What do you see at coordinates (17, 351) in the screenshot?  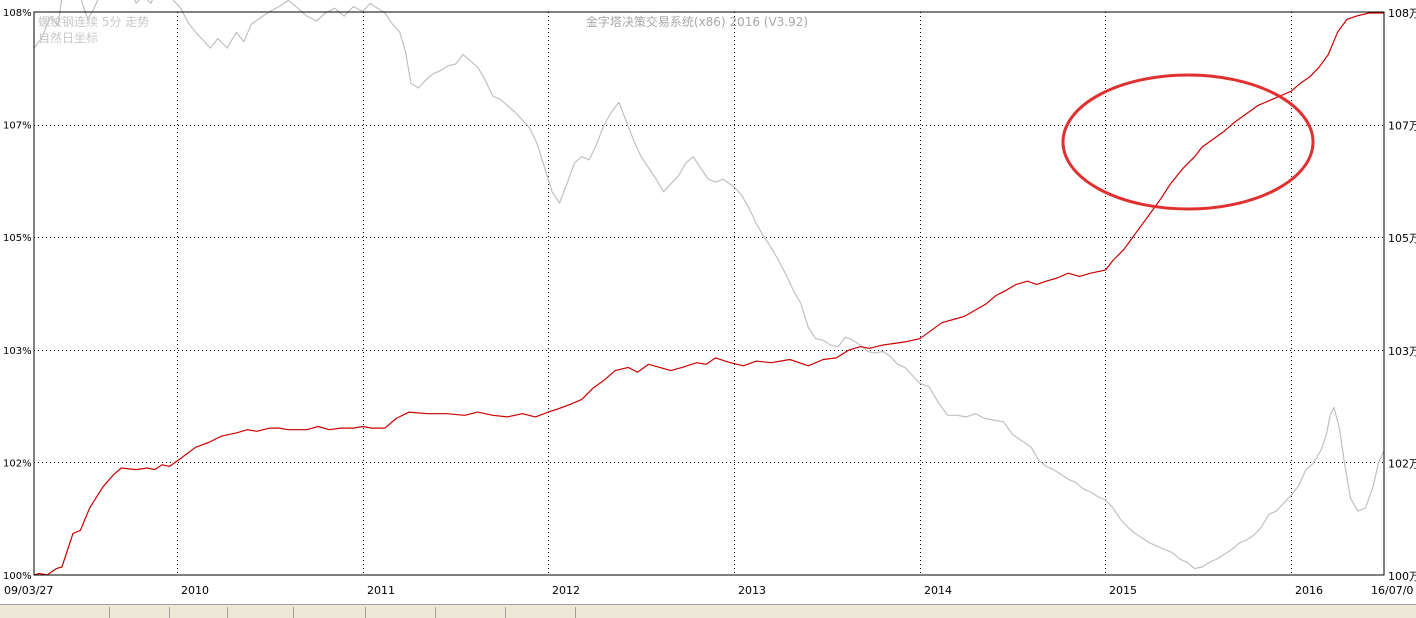 I see `y-left-tick-label: 103%` at bounding box center [17, 351].